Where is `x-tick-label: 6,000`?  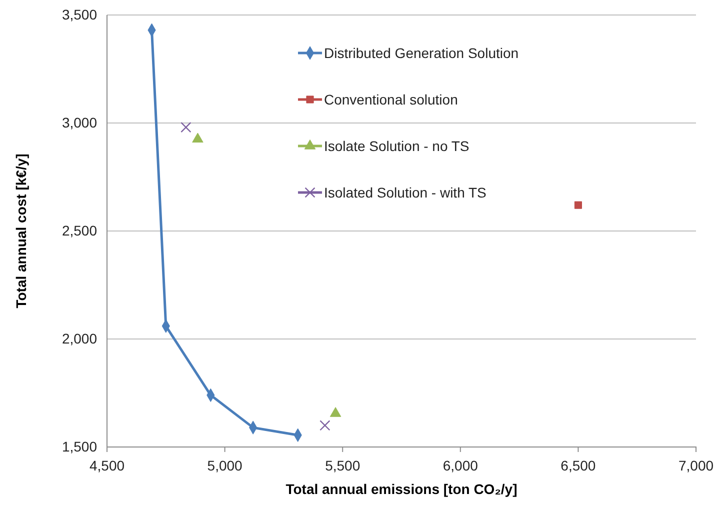
x-tick-label: 6,000 is located at coordinates (460, 465).